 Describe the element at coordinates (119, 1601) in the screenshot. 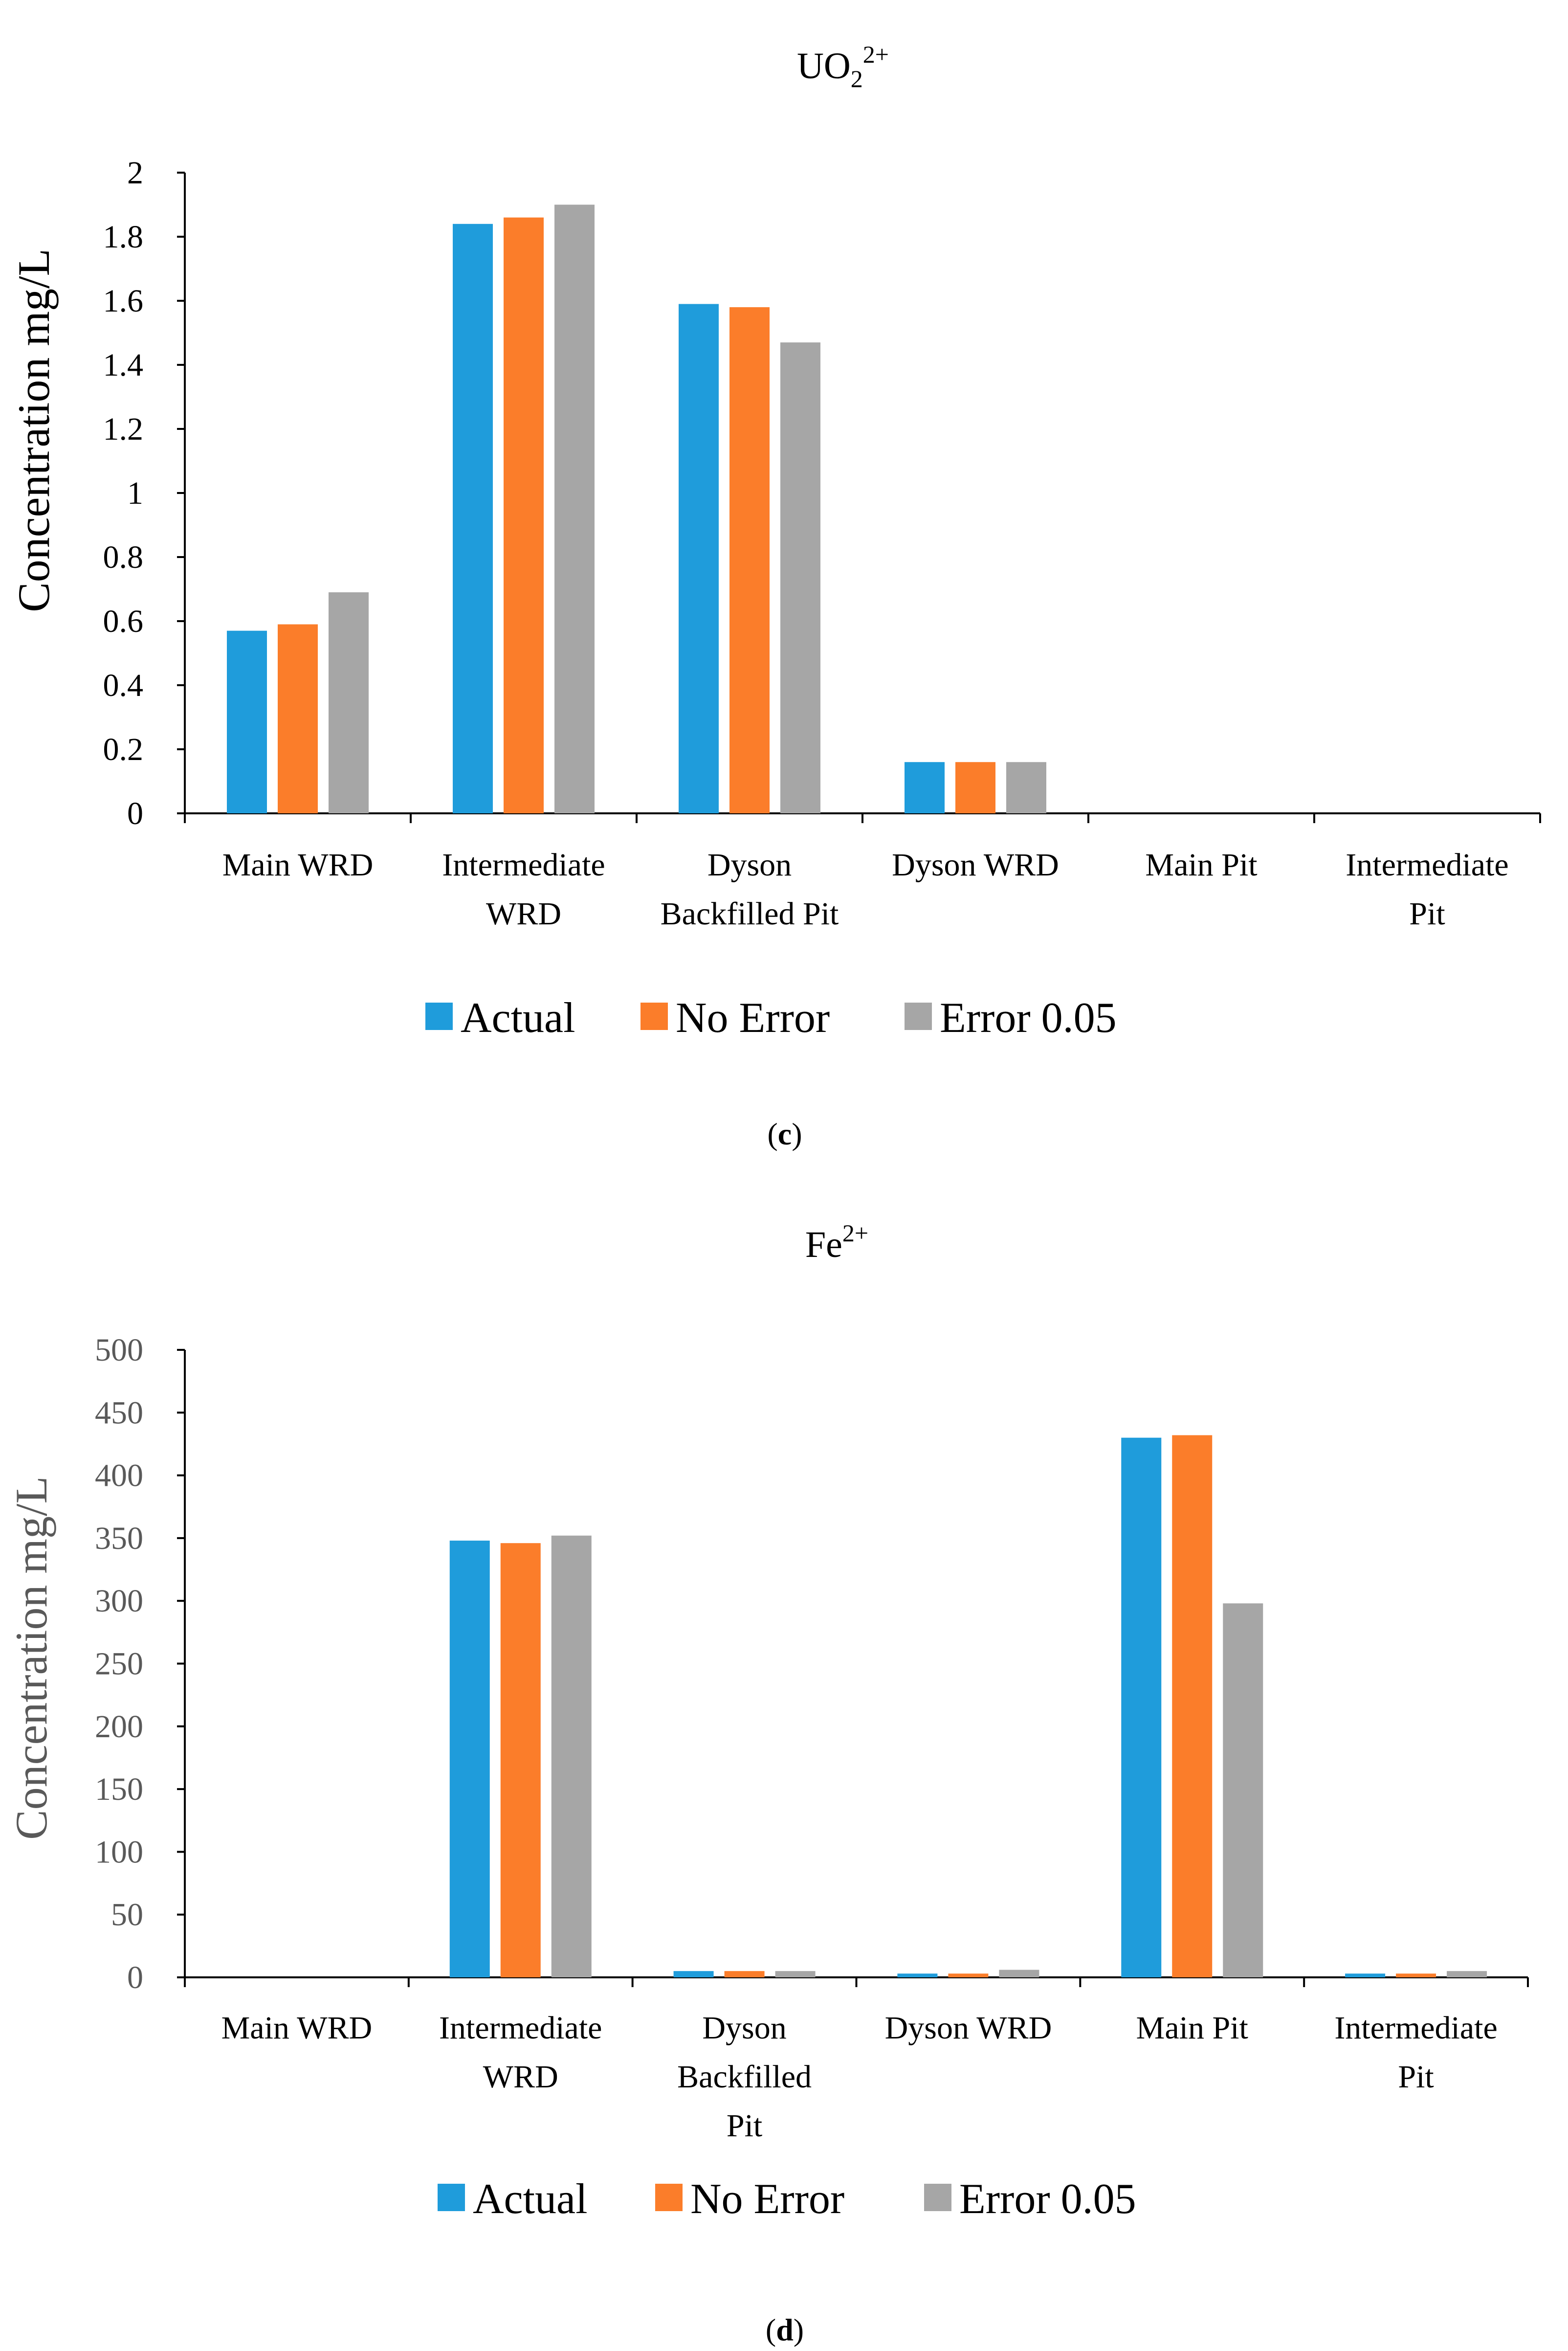

I see `y-tick-label: 300` at that location.